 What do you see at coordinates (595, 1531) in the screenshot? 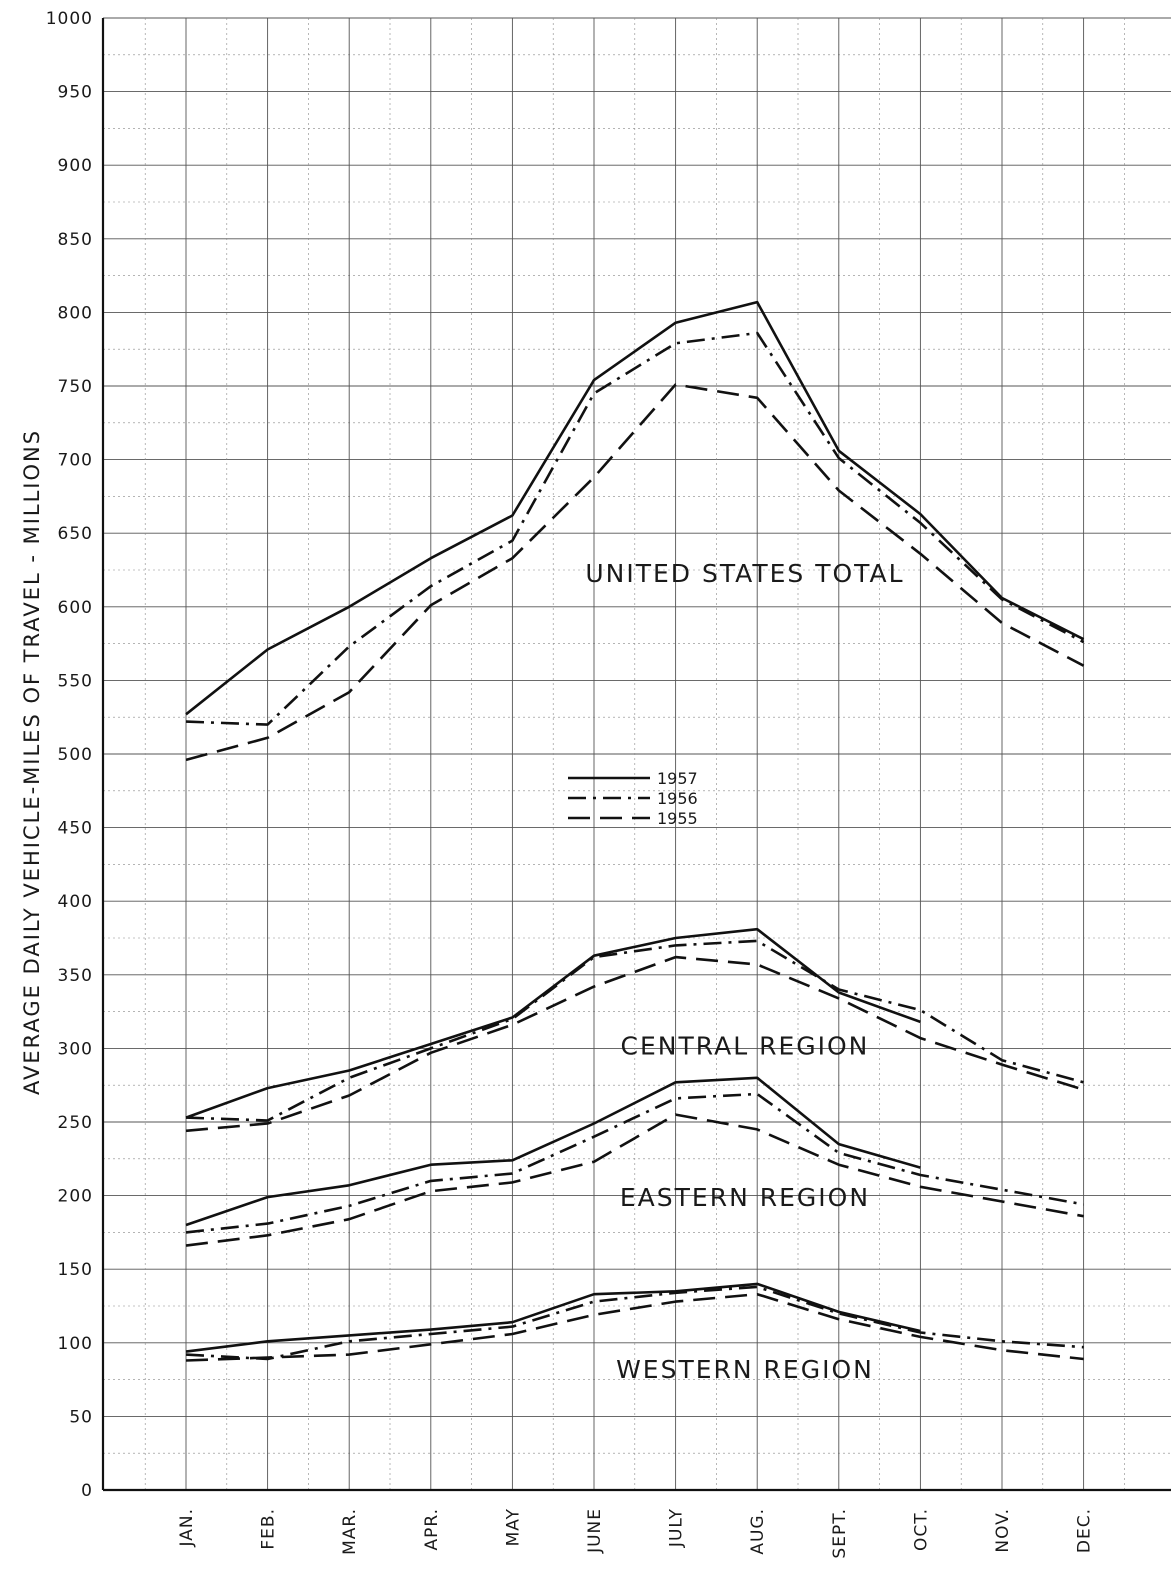
I see `x-tick-label: JUNE` at bounding box center [595, 1531].